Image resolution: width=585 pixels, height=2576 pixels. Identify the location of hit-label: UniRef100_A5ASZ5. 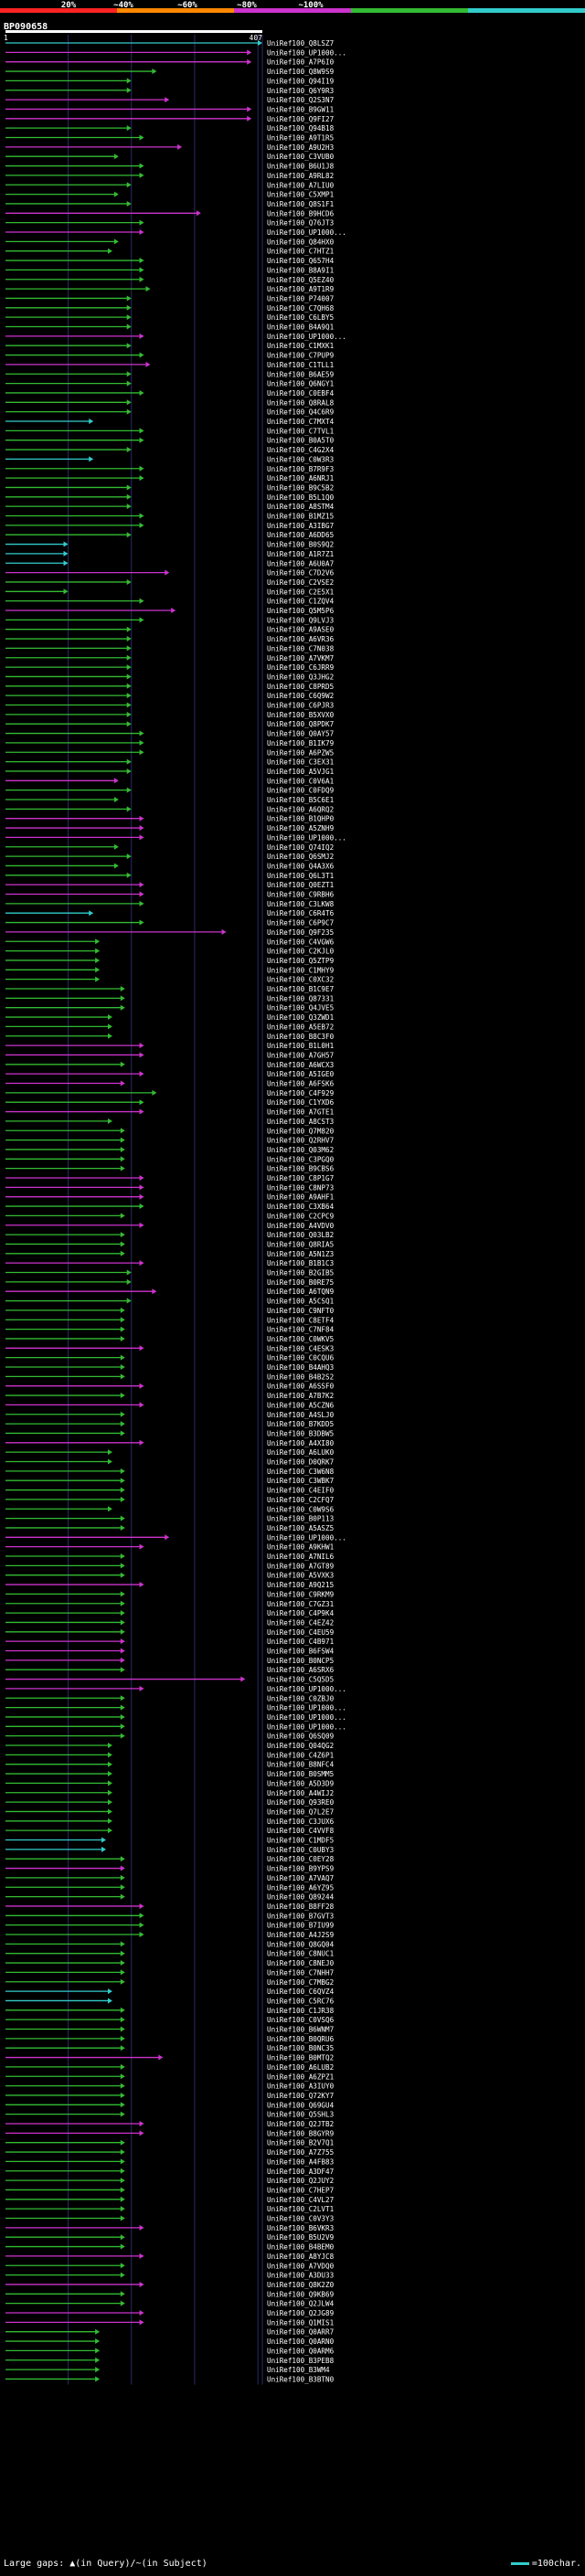
(300, 1528).